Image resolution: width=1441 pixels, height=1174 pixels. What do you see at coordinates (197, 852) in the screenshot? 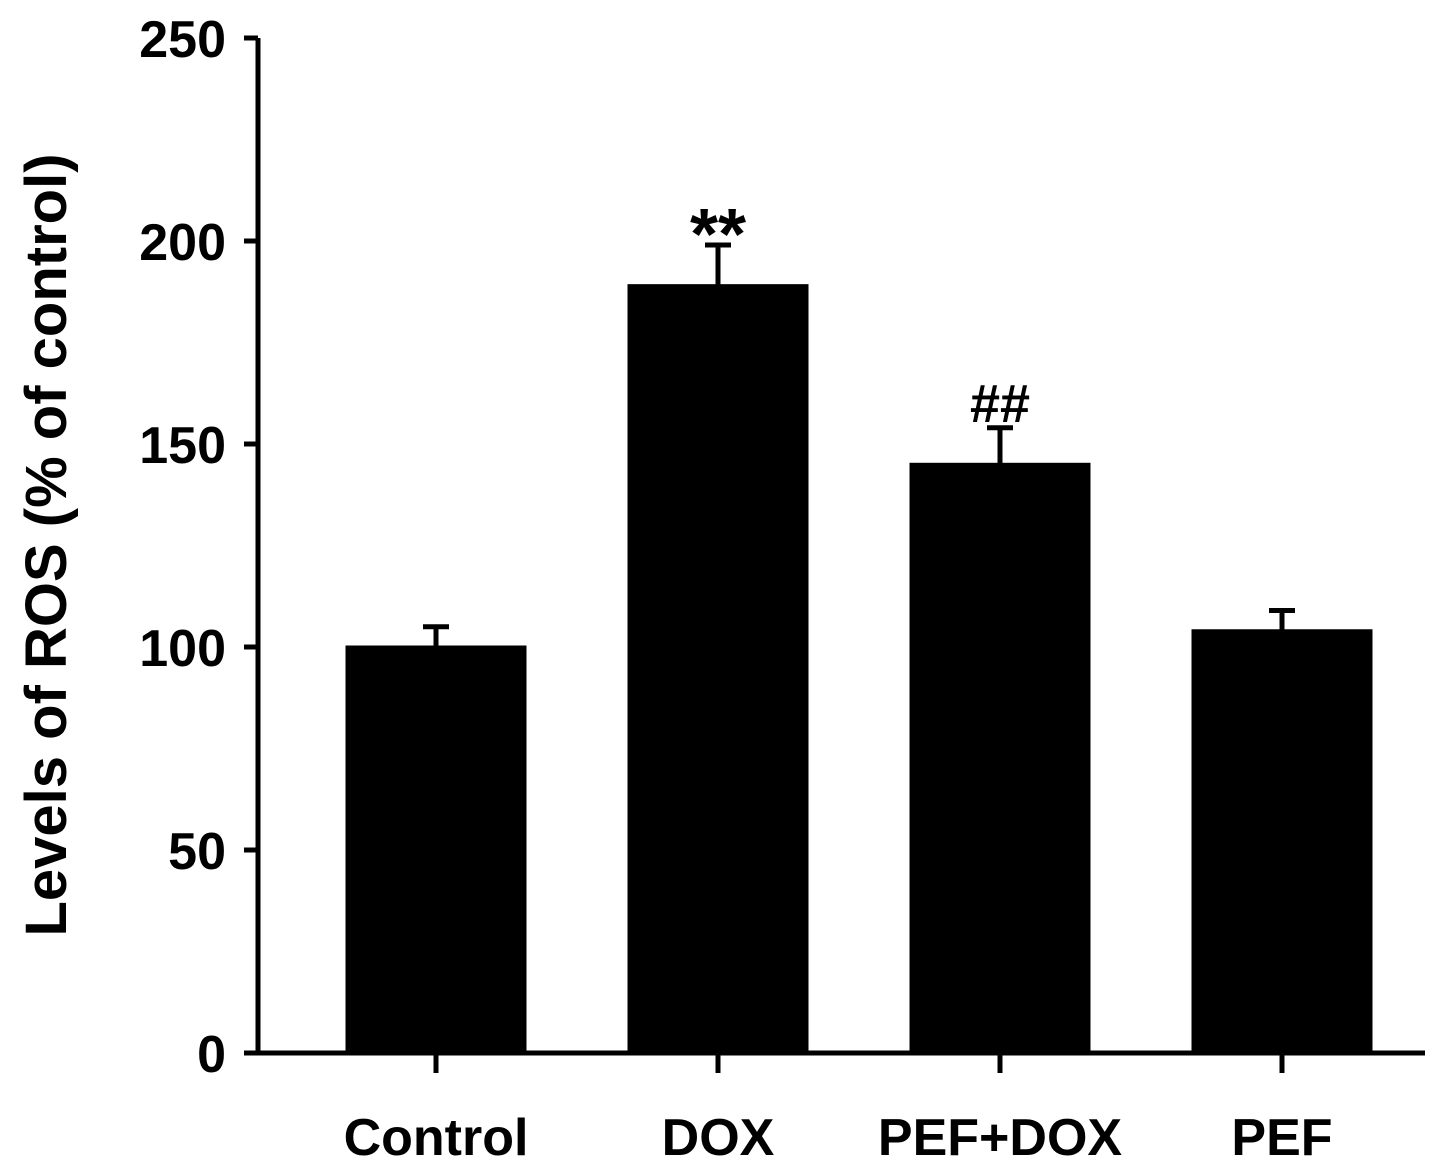
I see `y-tick-label: 50` at bounding box center [197, 852].